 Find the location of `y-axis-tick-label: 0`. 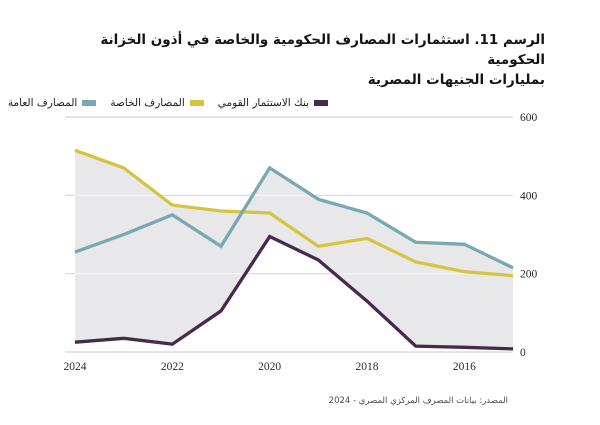

y-axis-tick-label: 0 is located at coordinates (523, 353).